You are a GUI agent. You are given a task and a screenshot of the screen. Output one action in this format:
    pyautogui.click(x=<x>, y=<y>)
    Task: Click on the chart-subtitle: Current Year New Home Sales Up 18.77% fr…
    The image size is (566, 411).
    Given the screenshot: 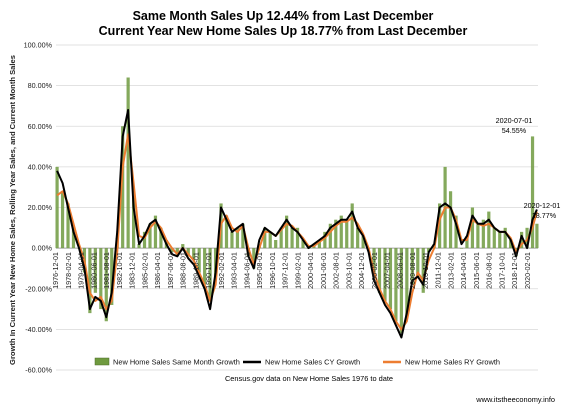 What is the action you would take?
    pyautogui.click(x=283, y=31)
    